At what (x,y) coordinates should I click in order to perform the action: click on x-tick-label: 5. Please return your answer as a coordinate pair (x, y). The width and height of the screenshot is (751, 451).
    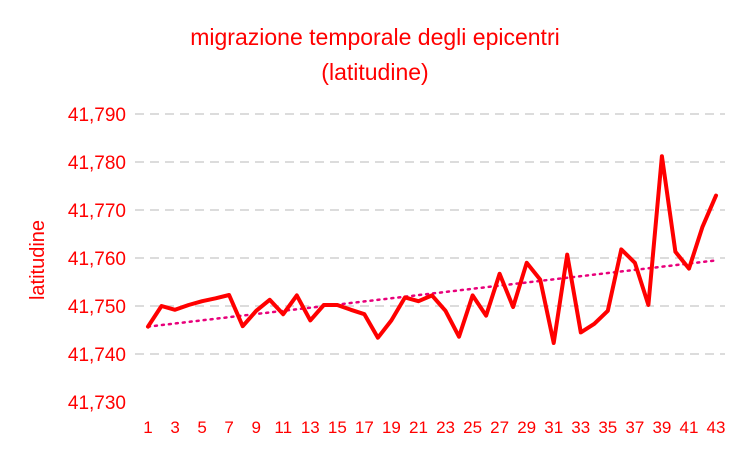
    Looking at the image, I should click on (201, 427).